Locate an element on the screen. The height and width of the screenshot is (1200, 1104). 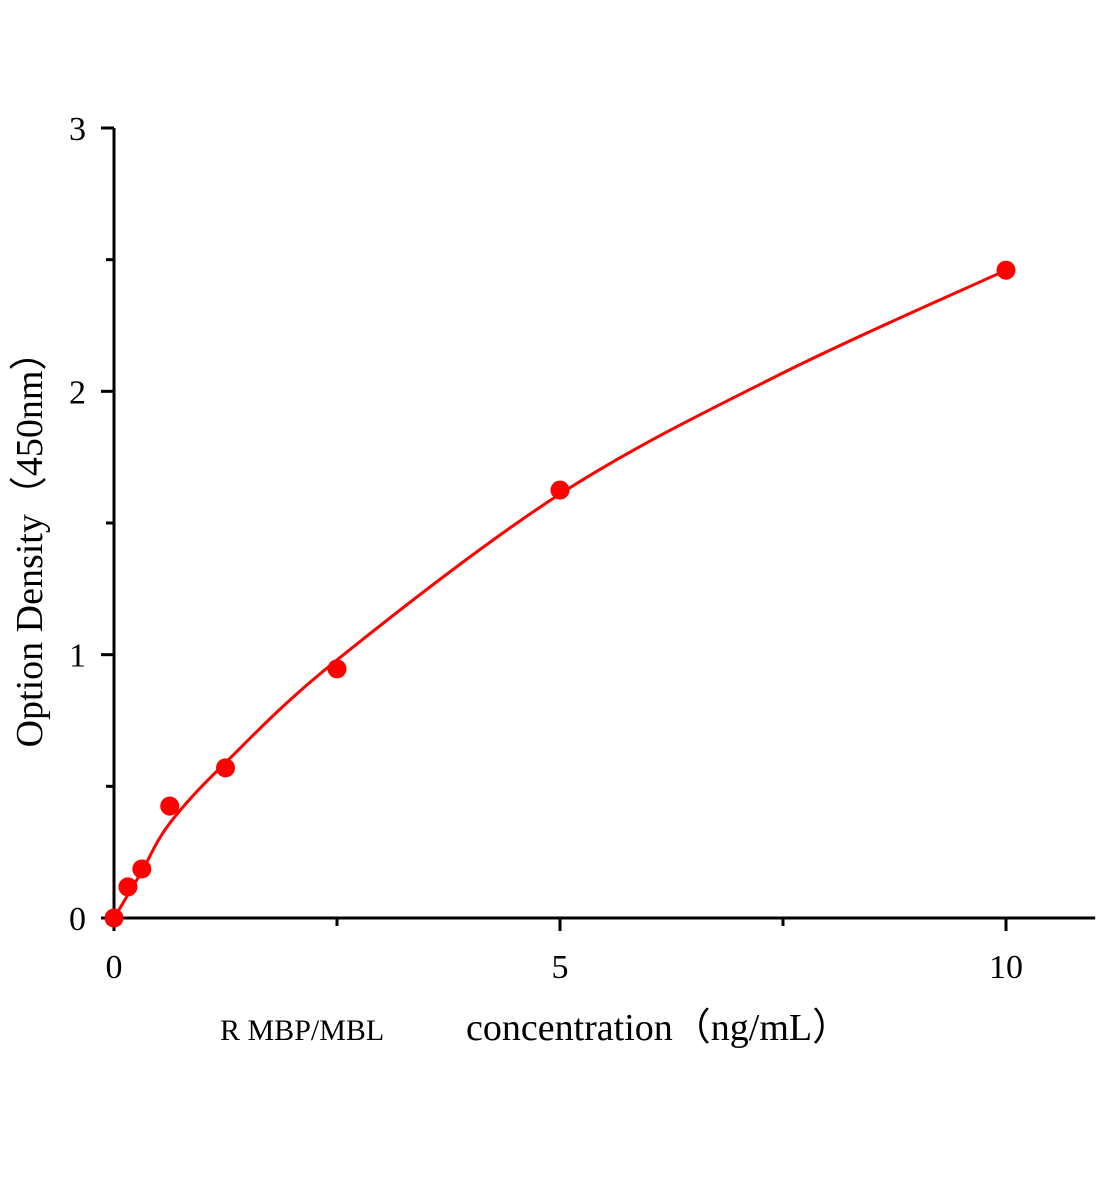
y-tick-label: 0 is located at coordinates (77, 919).